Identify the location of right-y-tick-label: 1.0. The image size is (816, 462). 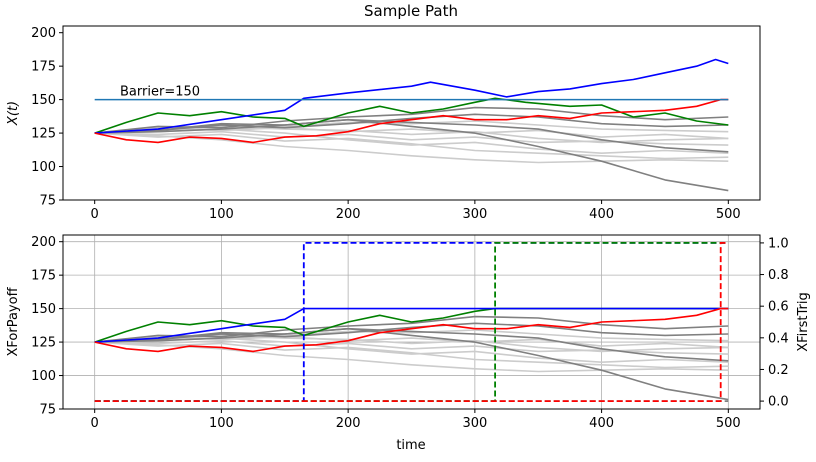
(778, 243).